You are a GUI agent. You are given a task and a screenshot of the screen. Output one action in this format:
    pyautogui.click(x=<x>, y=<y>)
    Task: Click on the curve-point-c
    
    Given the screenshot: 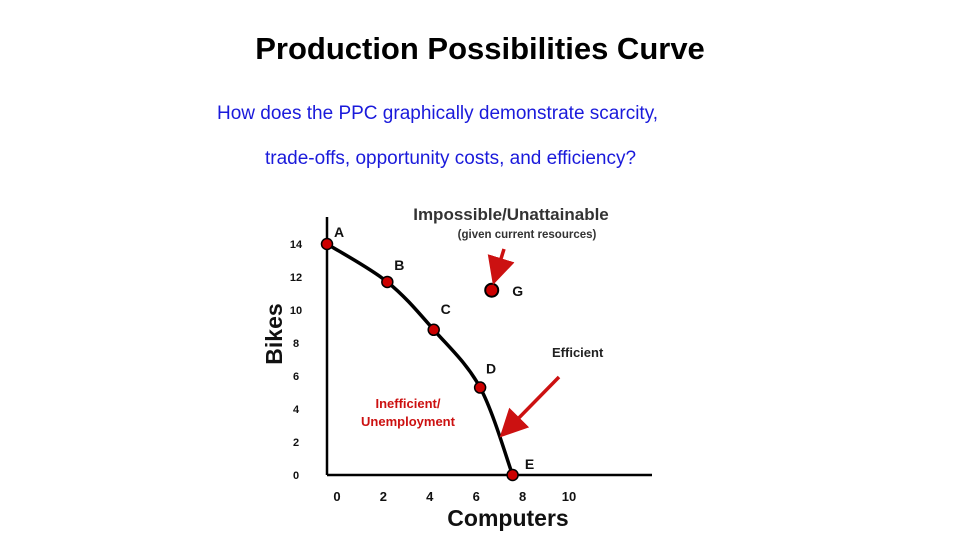 What is the action you would take?
    pyautogui.click(x=433, y=330)
    